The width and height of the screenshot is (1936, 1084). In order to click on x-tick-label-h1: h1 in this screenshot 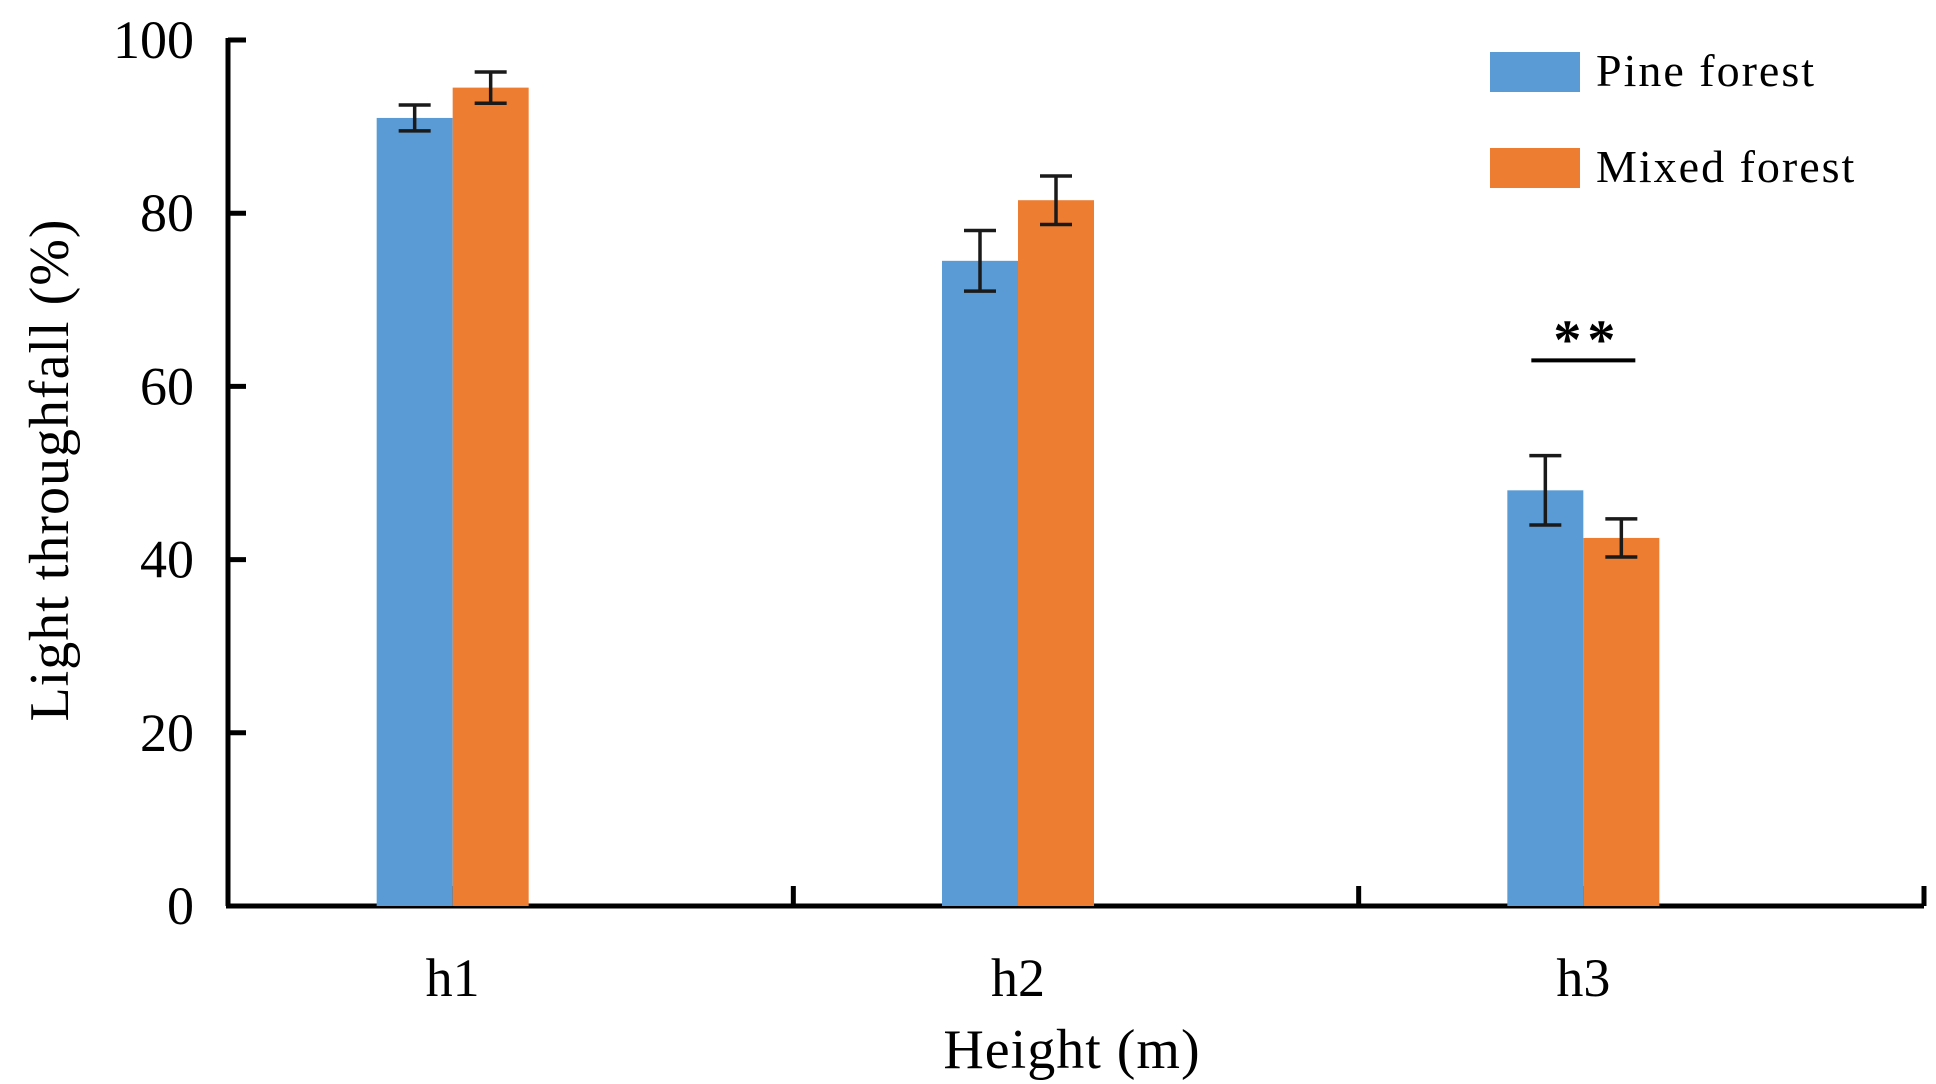, I will do `click(453, 978)`.